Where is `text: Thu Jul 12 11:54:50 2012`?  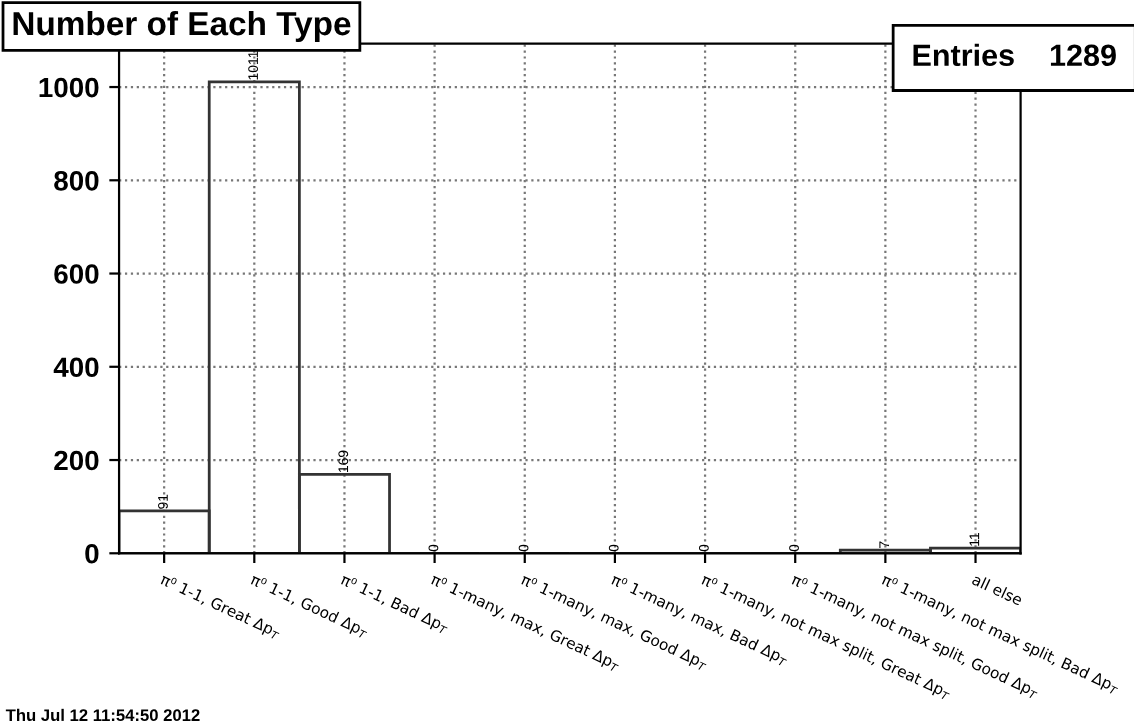 text: Thu Jul 12 11:54:50 2012 is located at coordinates (102, 715).